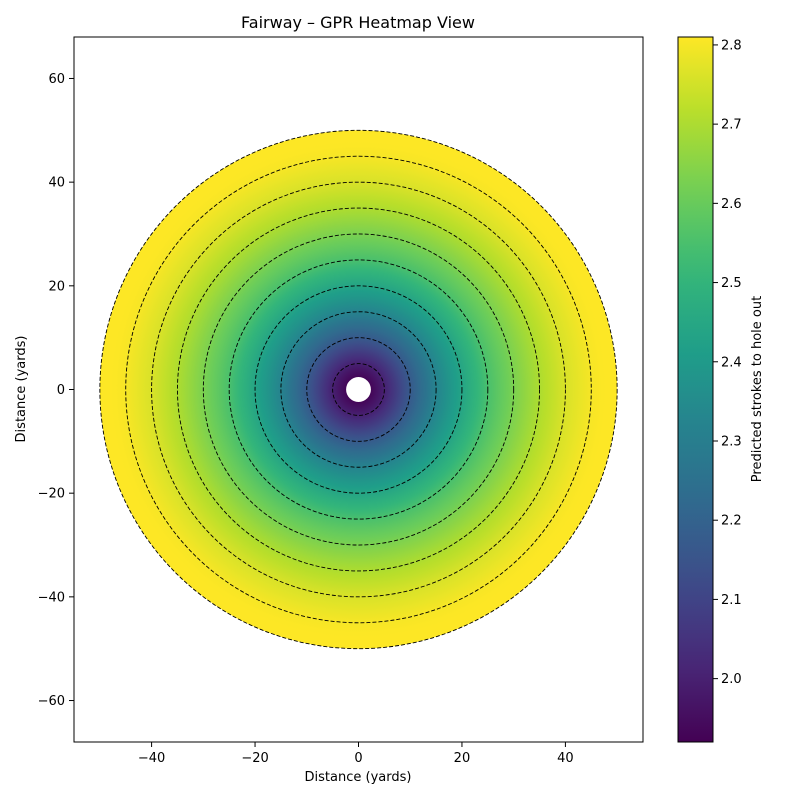 This screenshot has height=800, width=800. I want to click on colorbar-bar, so click(695, 389).